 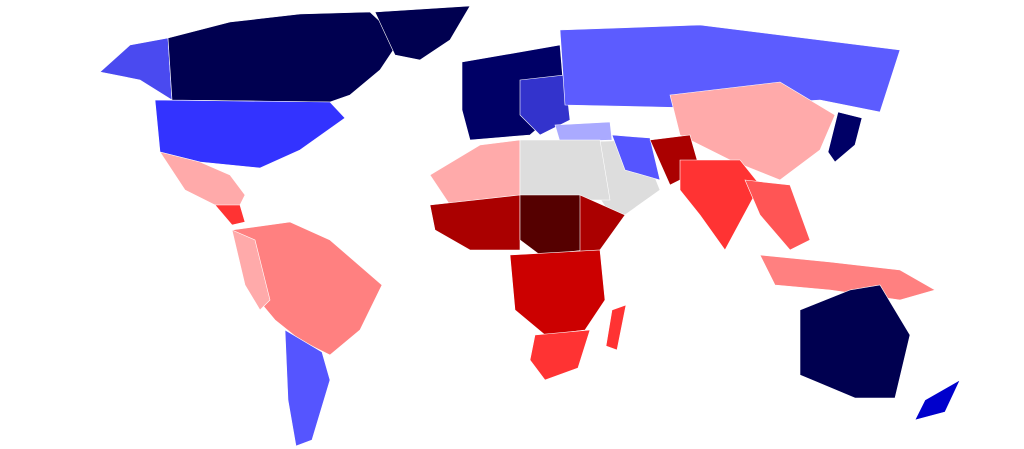 I want to click on west-africa, so click(x=475, y=222).